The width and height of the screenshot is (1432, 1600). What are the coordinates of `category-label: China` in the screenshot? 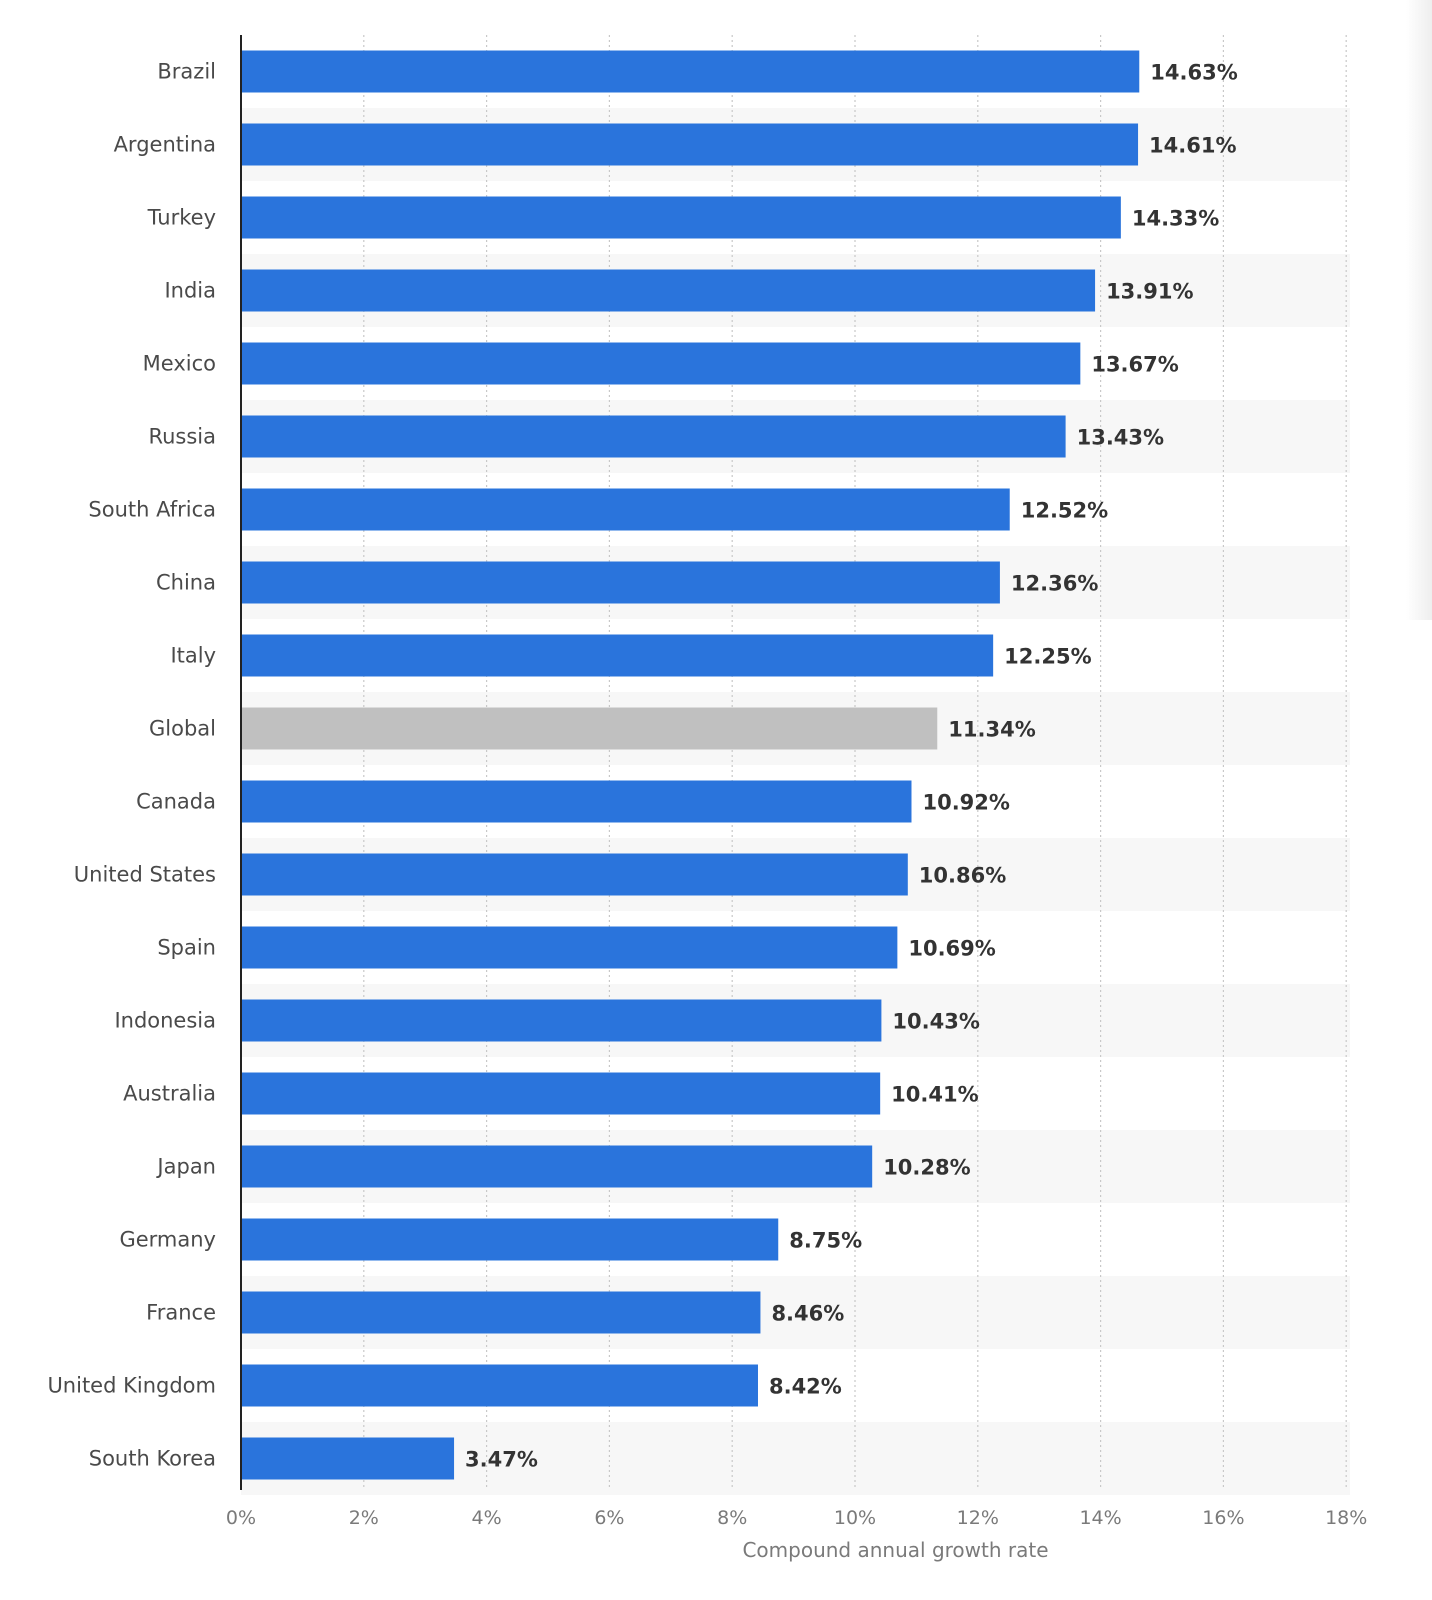 It's located at (186, 583).